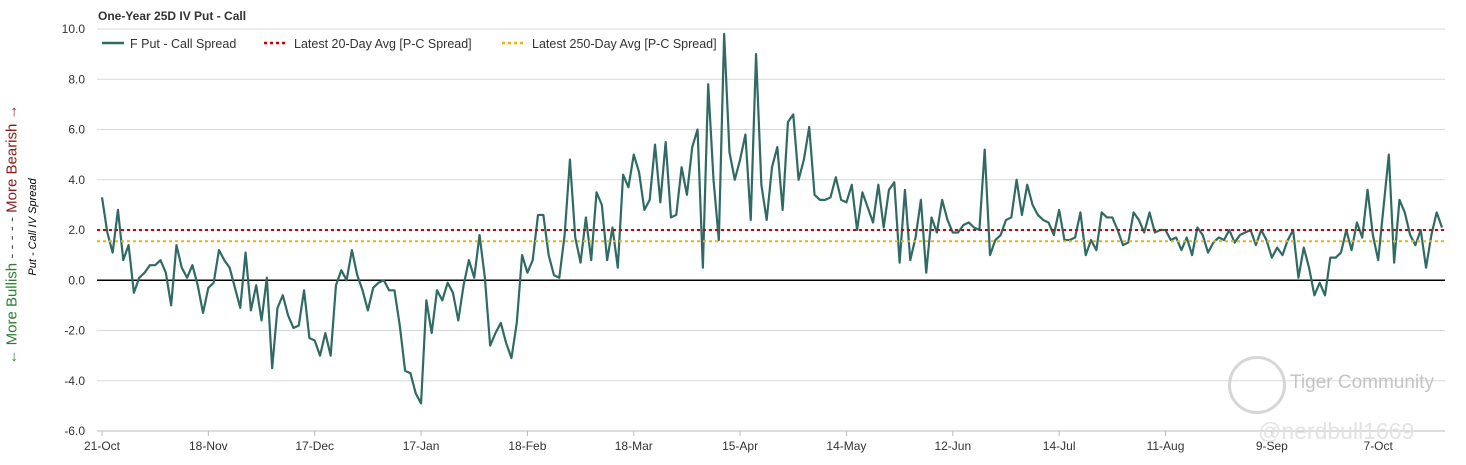 Image resolution: width=1466 pixels, height=465 pixels. I want to click on x-tick-label: 14-Jul, so click(1059, 446).